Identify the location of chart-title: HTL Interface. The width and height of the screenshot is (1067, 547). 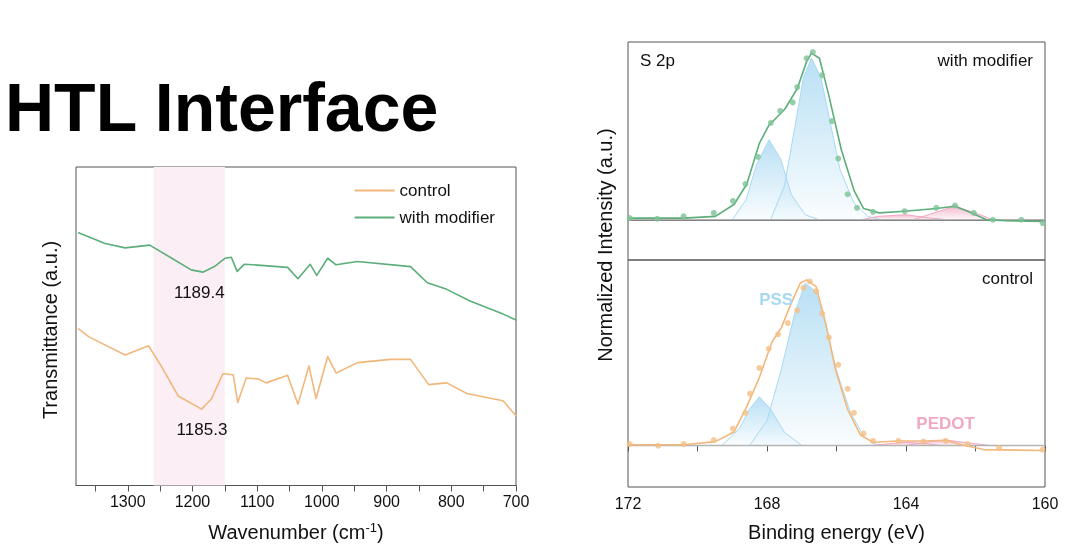
(222, 107).